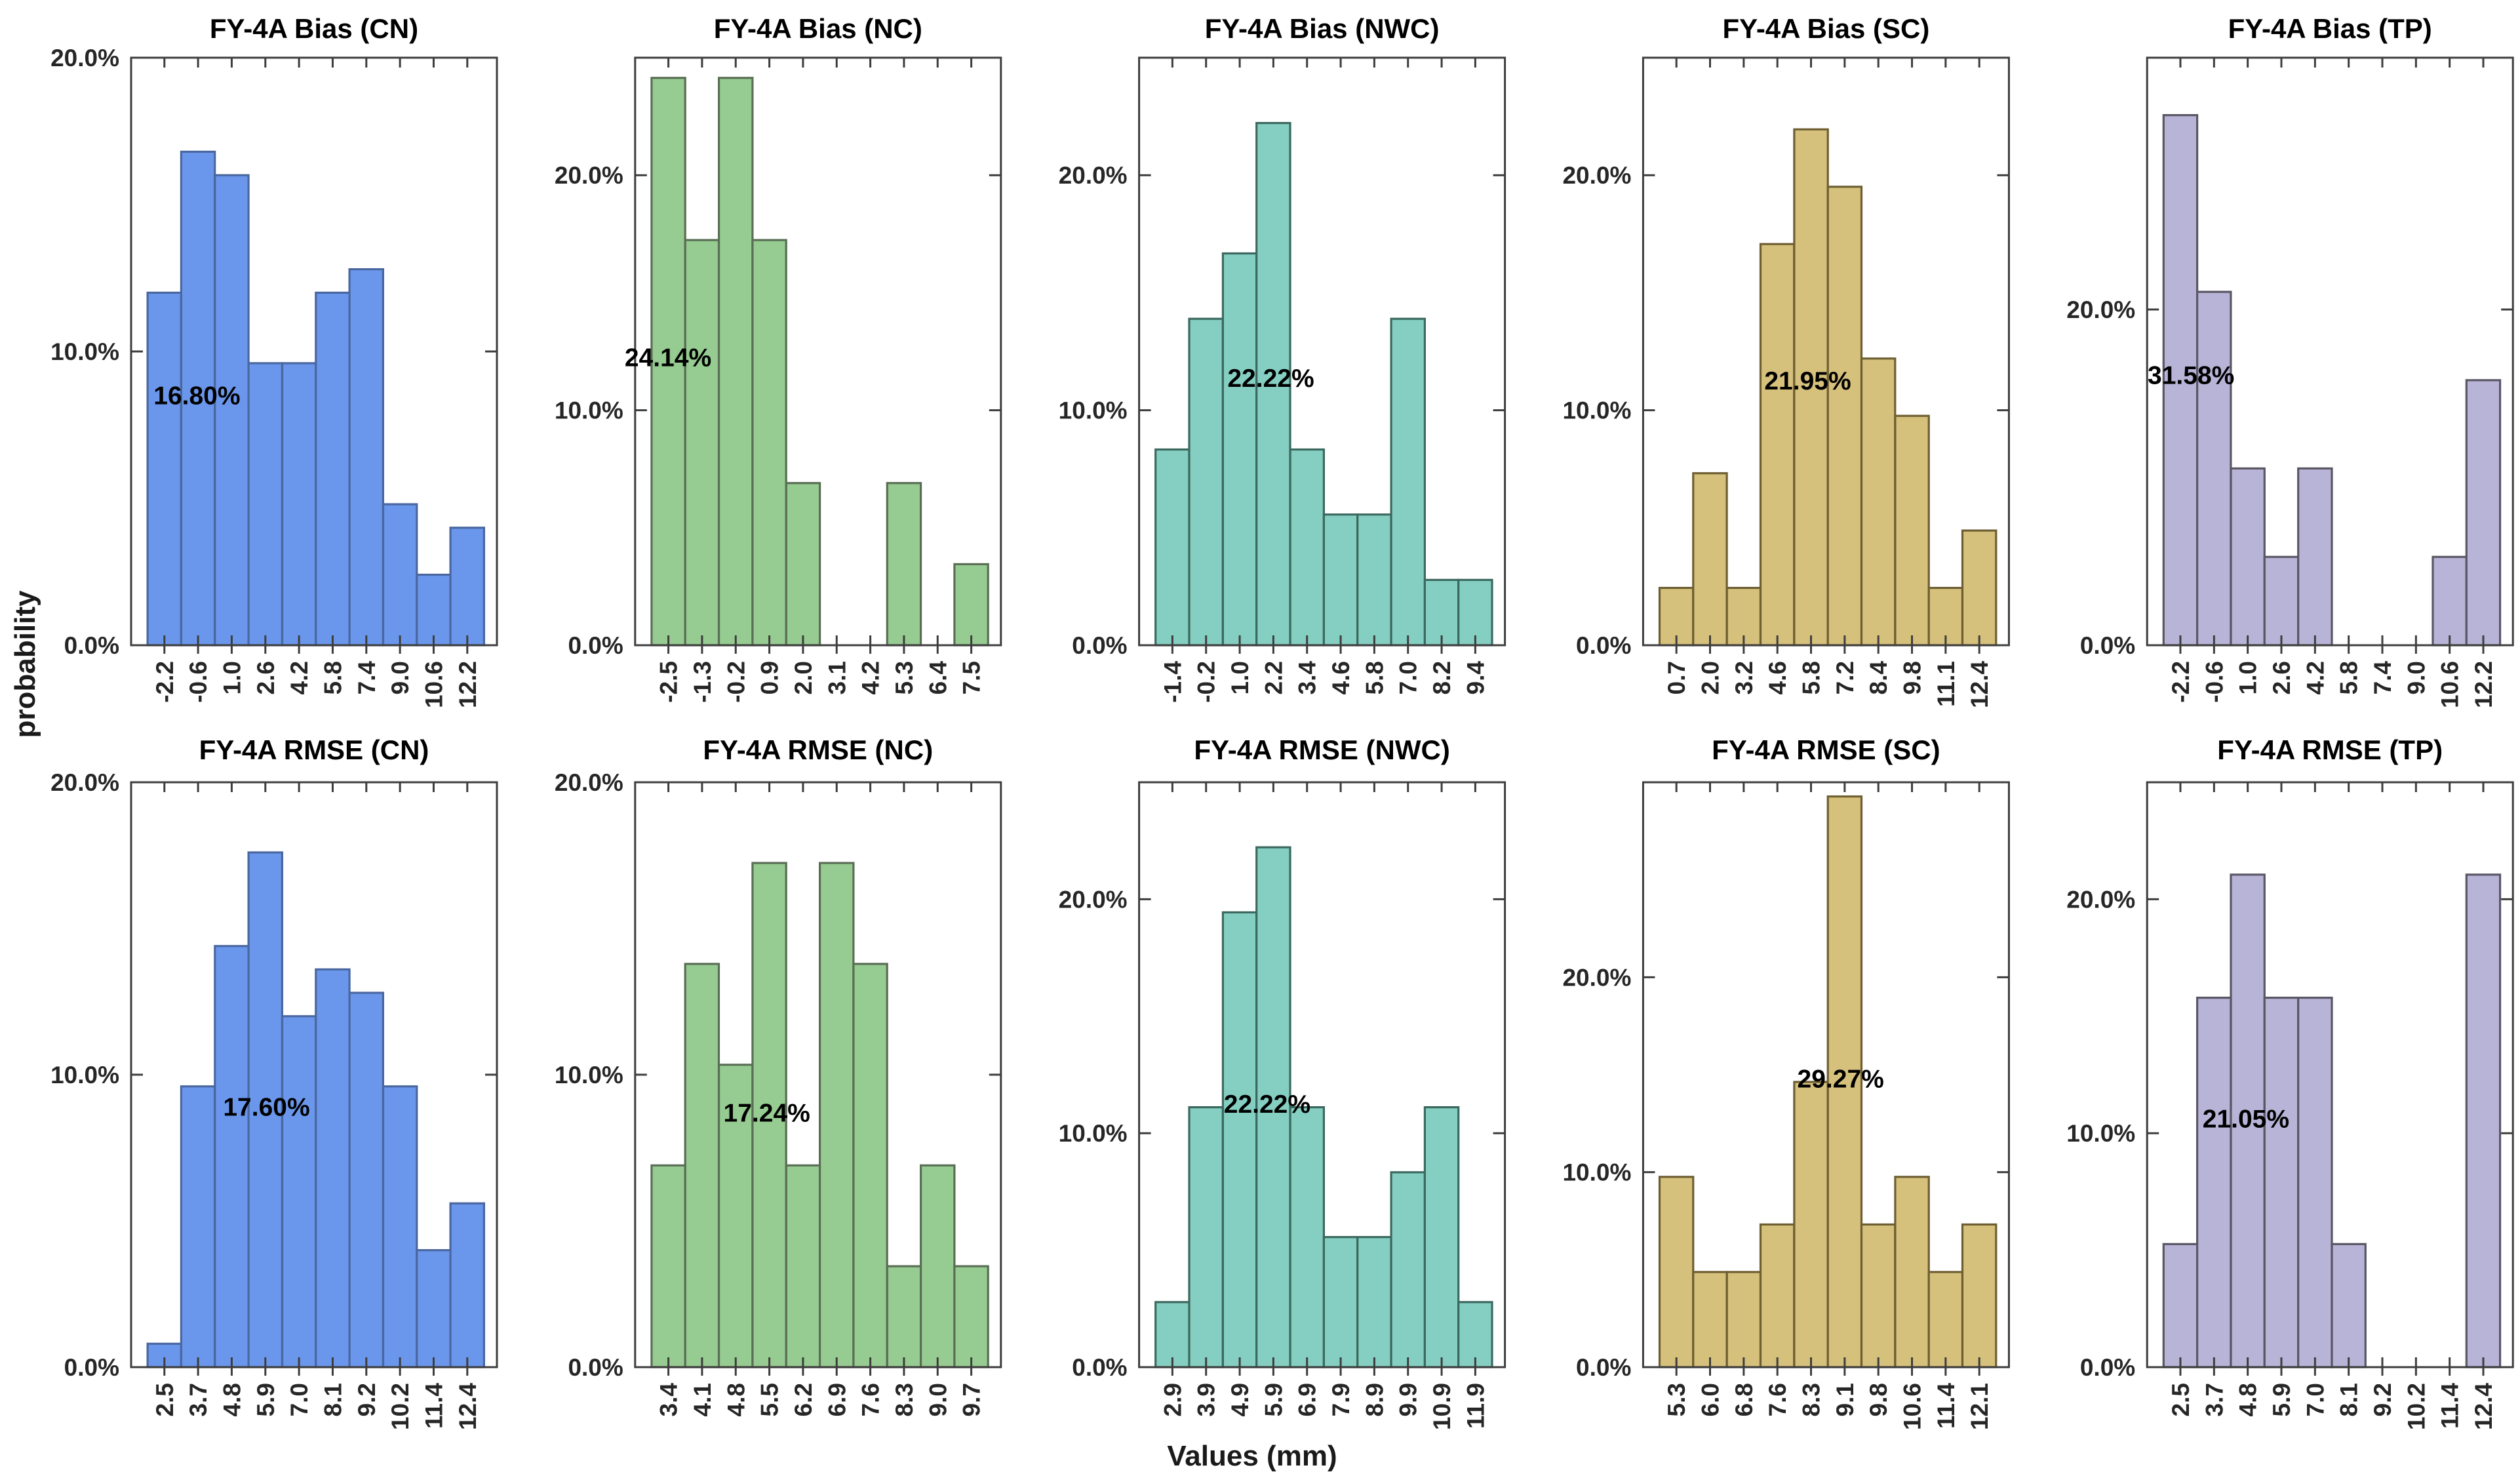  I want to click on x-tick-label: 2.9, so click(1172, 1399).